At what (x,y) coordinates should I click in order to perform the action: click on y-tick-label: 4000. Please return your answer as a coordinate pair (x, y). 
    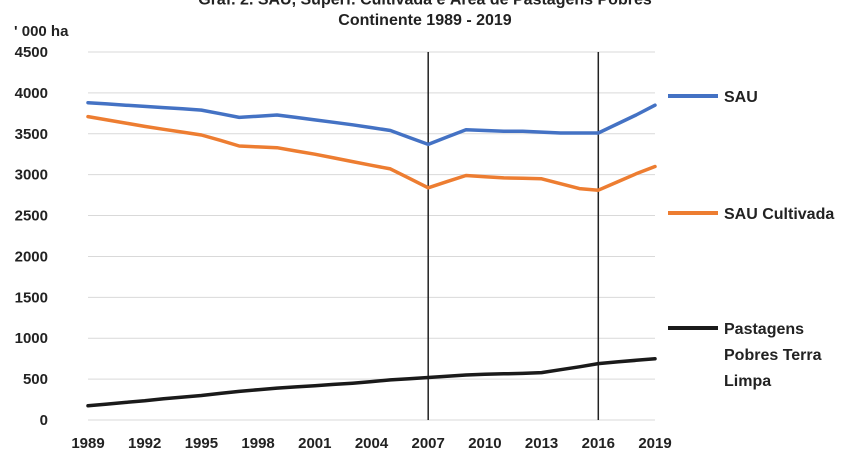
    Looking at the image, I should click on (31, 93).